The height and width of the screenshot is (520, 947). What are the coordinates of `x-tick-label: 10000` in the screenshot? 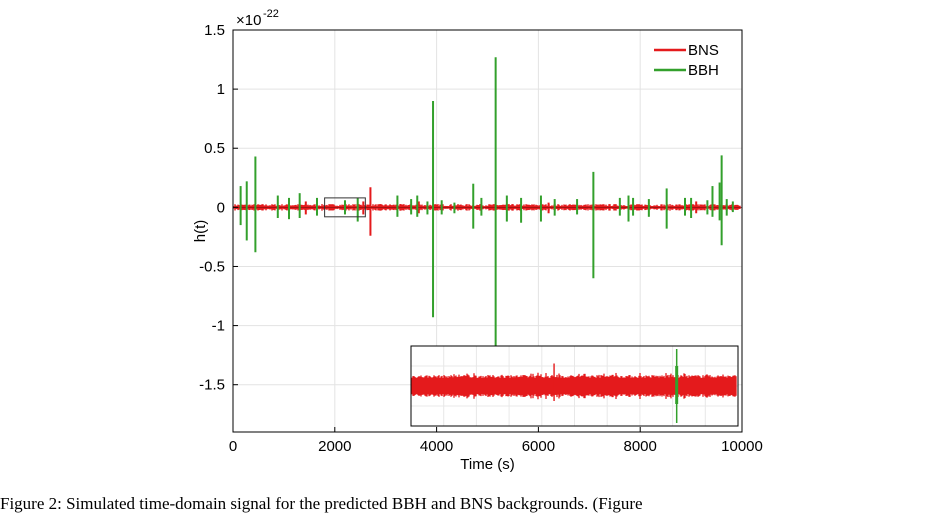 It's located at (742, 446).